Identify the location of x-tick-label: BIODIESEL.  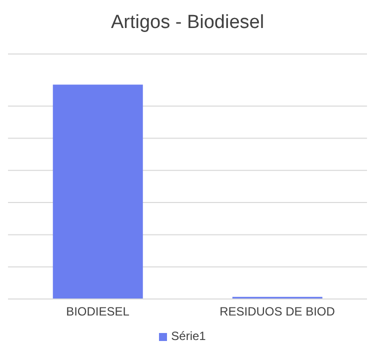
(98, 311).